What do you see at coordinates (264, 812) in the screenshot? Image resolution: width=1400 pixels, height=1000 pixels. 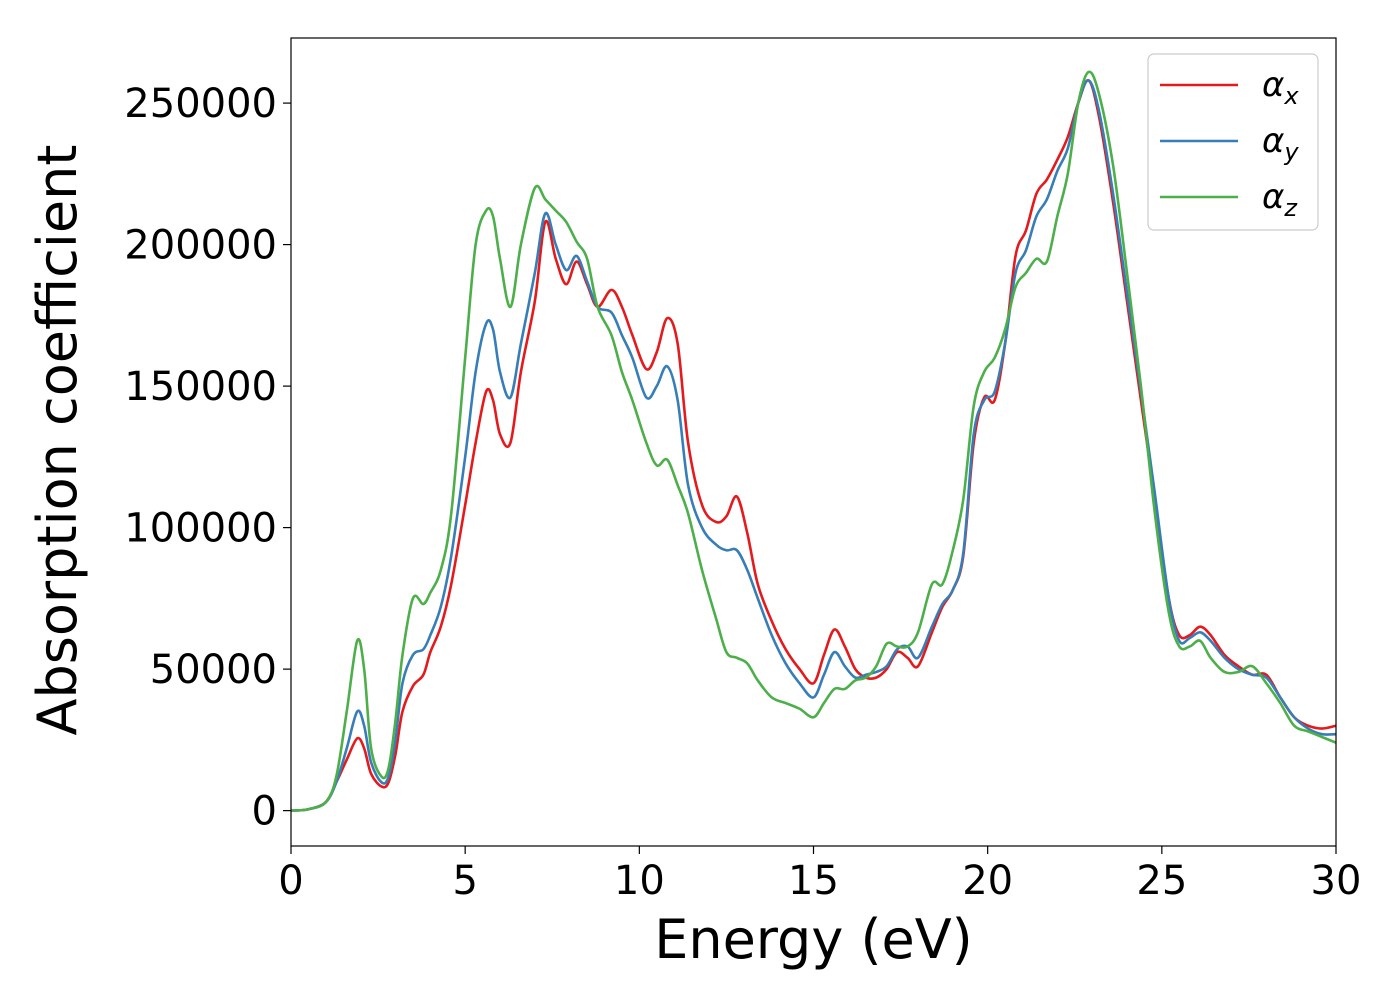 I see `y-tick-label: 0` at bounding box center [264, 812].